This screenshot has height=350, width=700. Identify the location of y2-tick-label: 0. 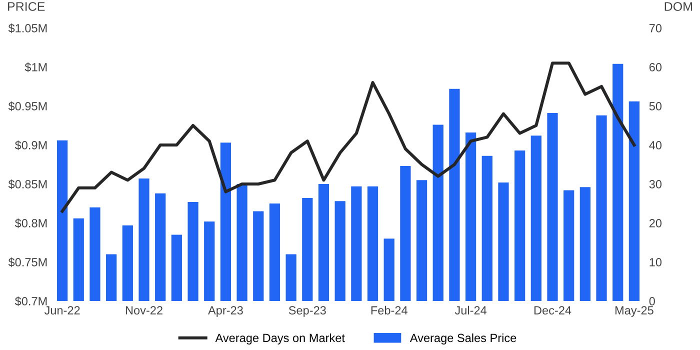
(652, 301).